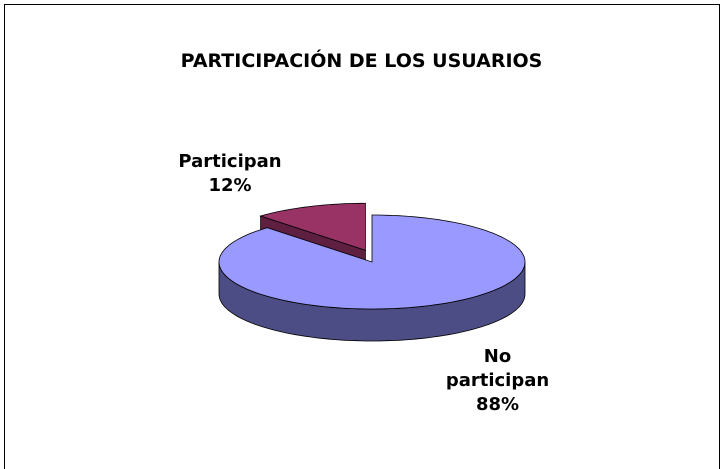  I want to click on slice-value-label: 12%, so click(230, 185).